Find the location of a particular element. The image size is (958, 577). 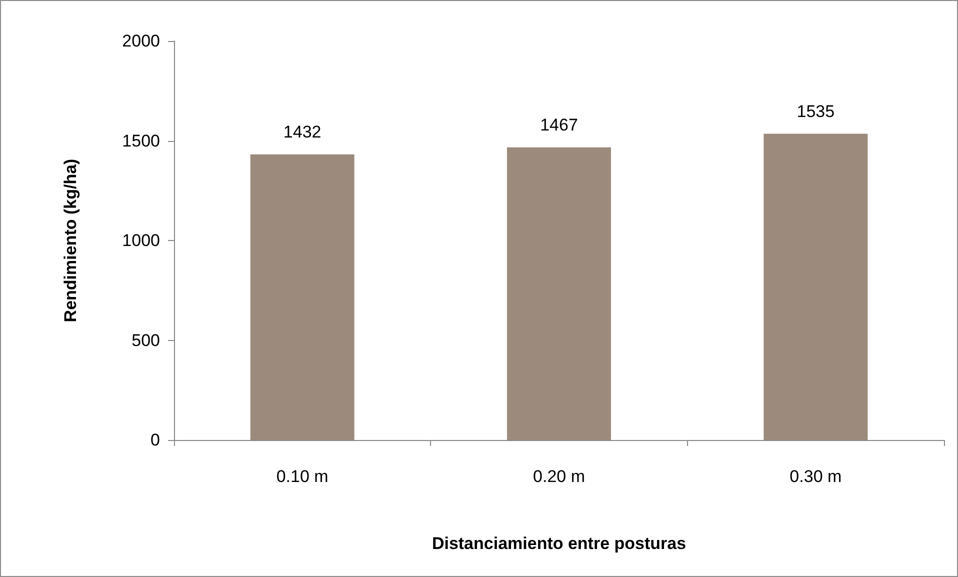

y-tick-label: 0 is located at coordinates (155, 440).